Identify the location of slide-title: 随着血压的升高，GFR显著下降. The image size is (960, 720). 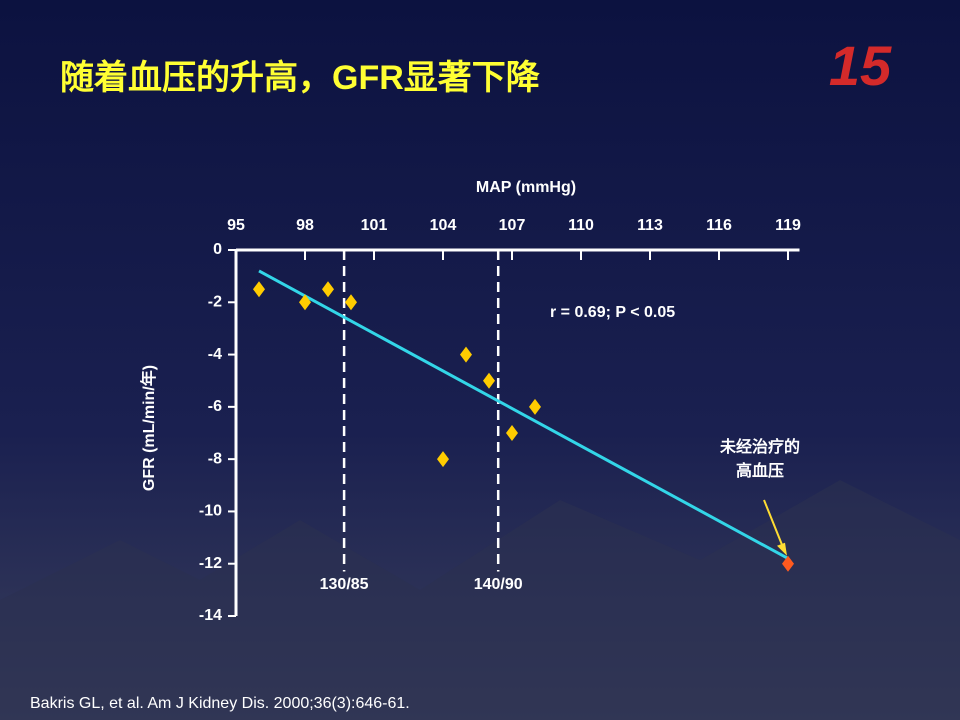
(300, 78).